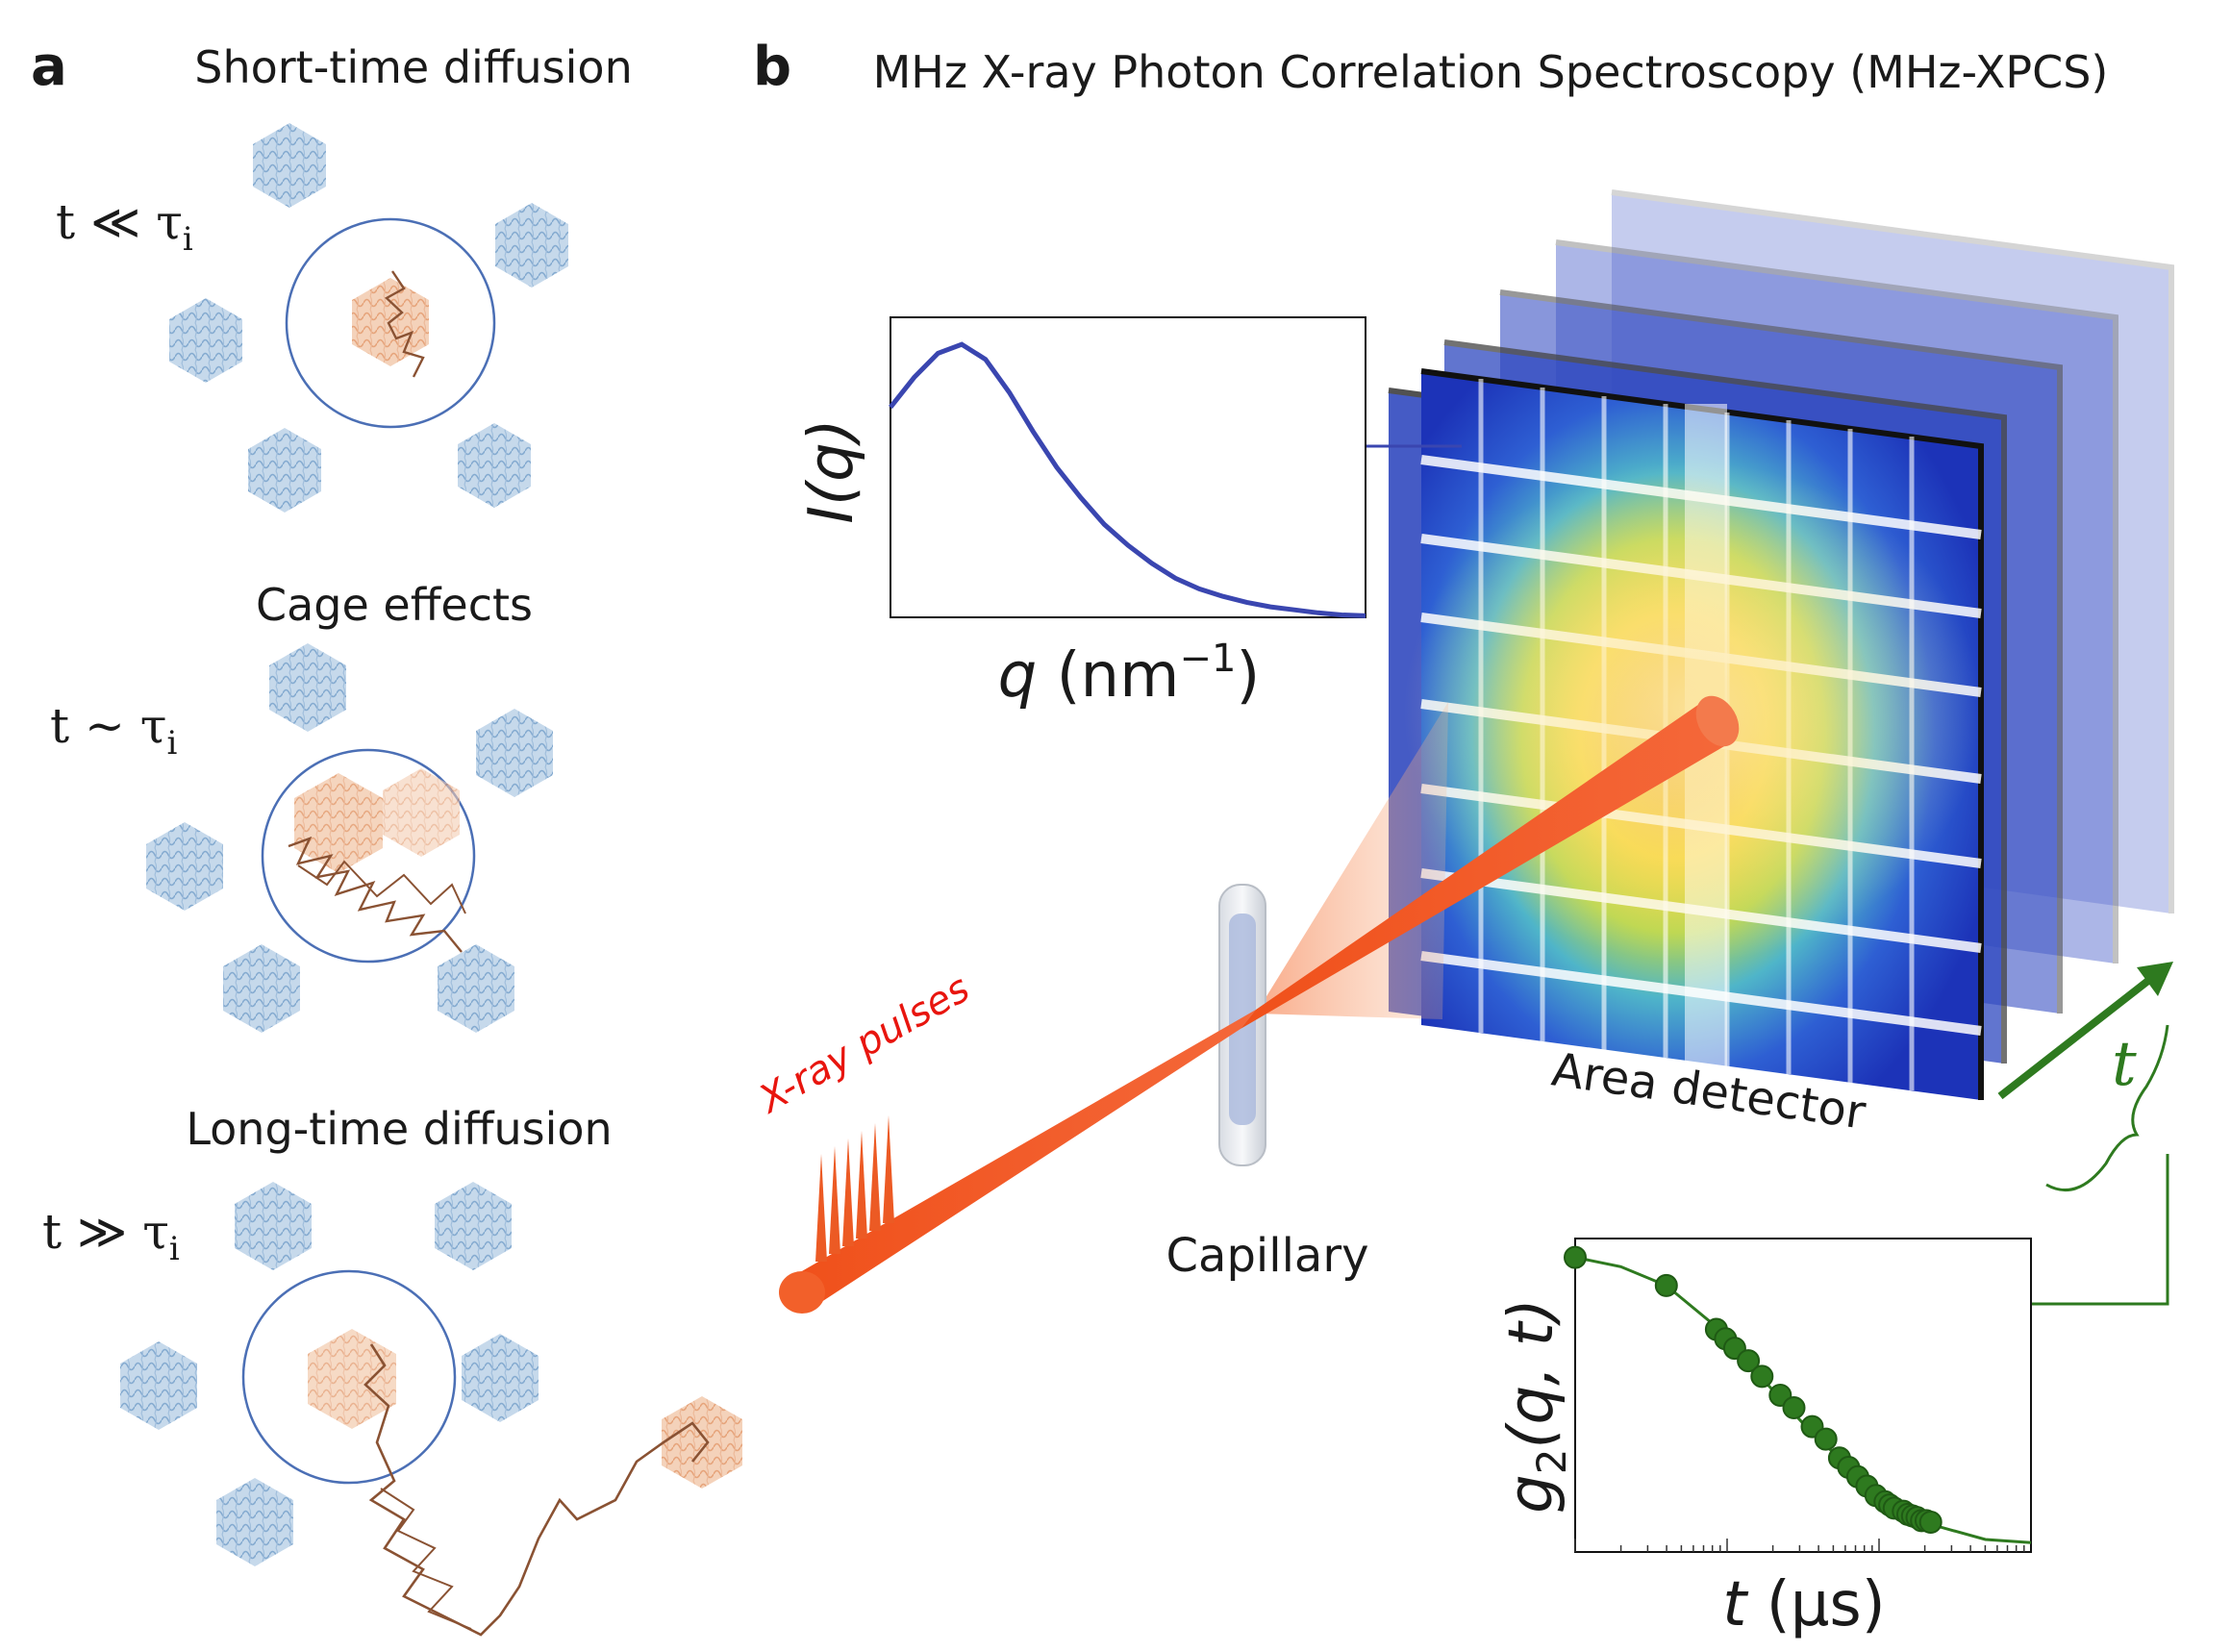 The width and height of the screenshot is (2231, 1652). What do you see at coordinates (1352, 860) in the screenshot?
I see `scattering-cone` at bounding box center [1352, 860].